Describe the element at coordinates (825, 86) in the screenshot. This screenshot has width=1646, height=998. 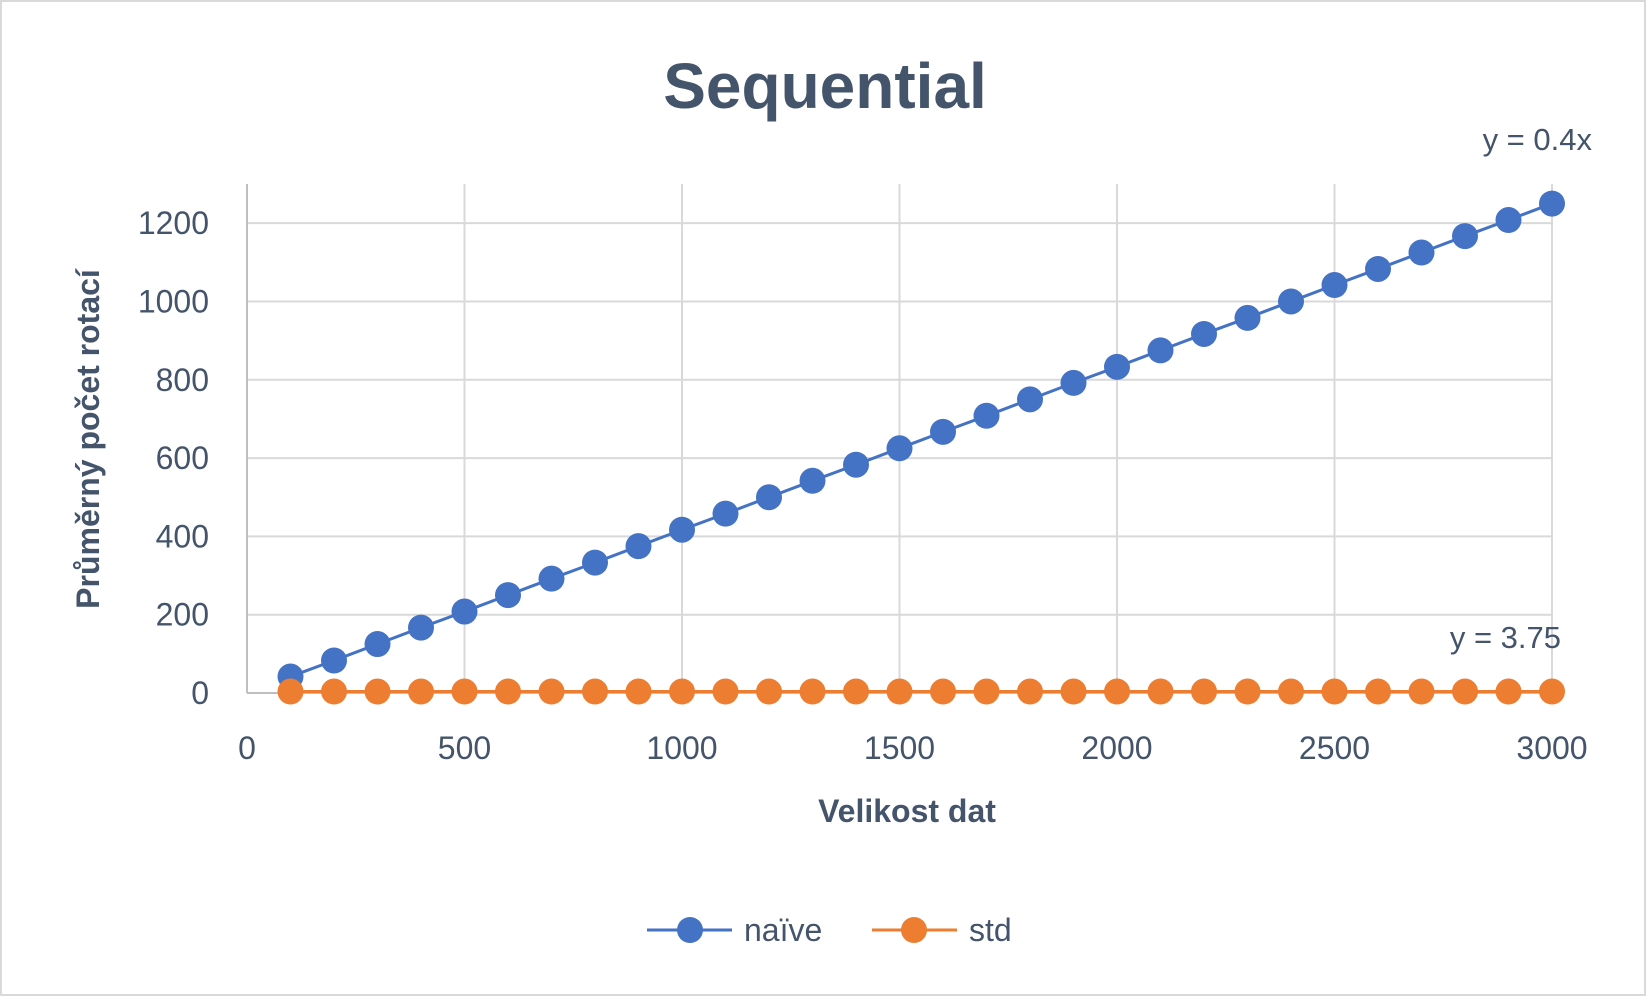
I see `chart-title: Sequential` at that location.